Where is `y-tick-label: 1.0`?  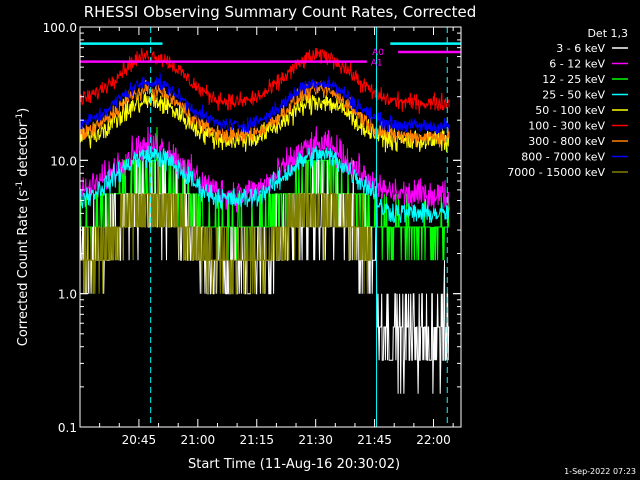 y-tick-label: 1.0 is located at coordinates (67, 295).